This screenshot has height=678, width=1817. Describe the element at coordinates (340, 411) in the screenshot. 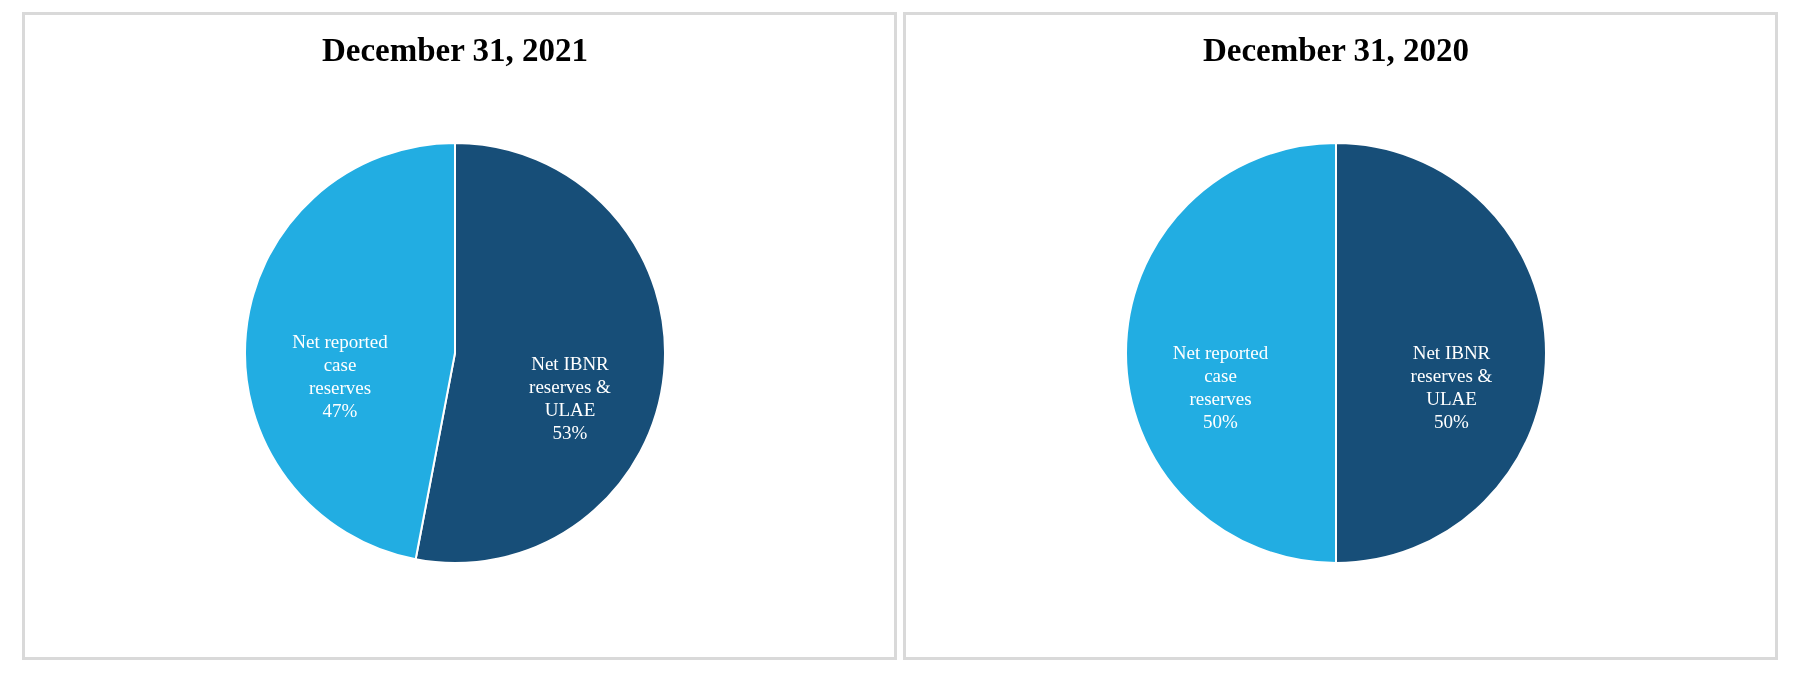

I see `data-label: 47%` at that location.